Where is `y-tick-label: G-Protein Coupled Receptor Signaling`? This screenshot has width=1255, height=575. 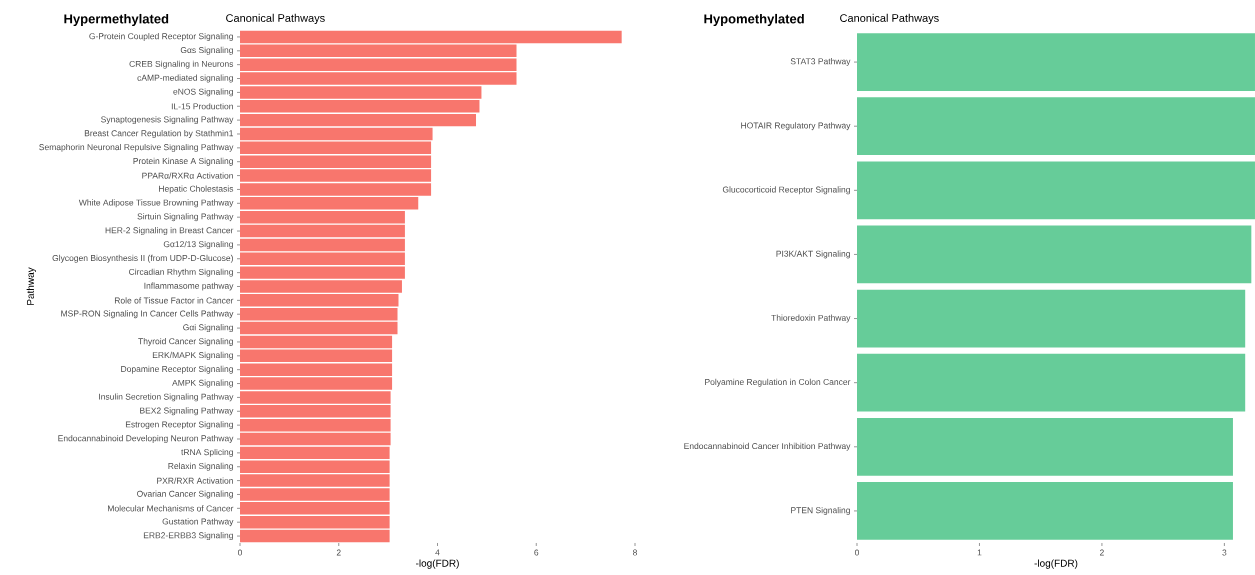
y-tick-label: G-Protein Coupled Receptor Signaling is located at coordinates (161, 36).